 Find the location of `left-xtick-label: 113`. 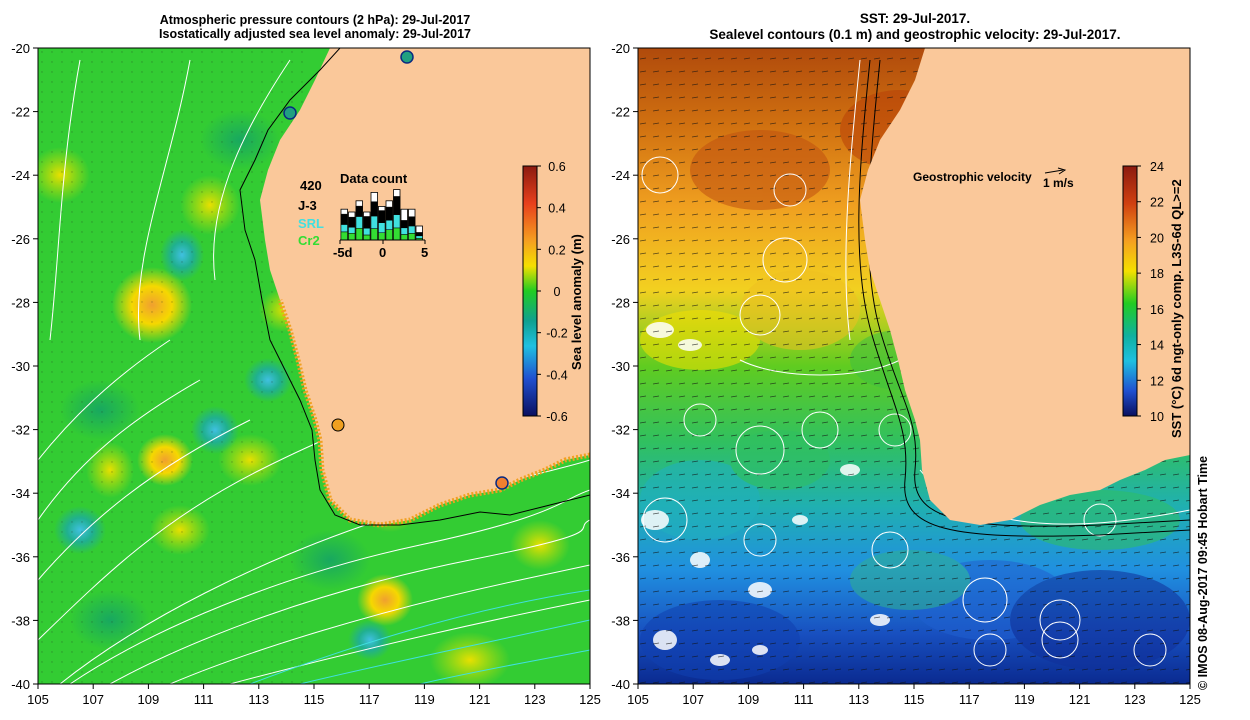

left-xtick-label: 113 is located at coordinates (258, 699).